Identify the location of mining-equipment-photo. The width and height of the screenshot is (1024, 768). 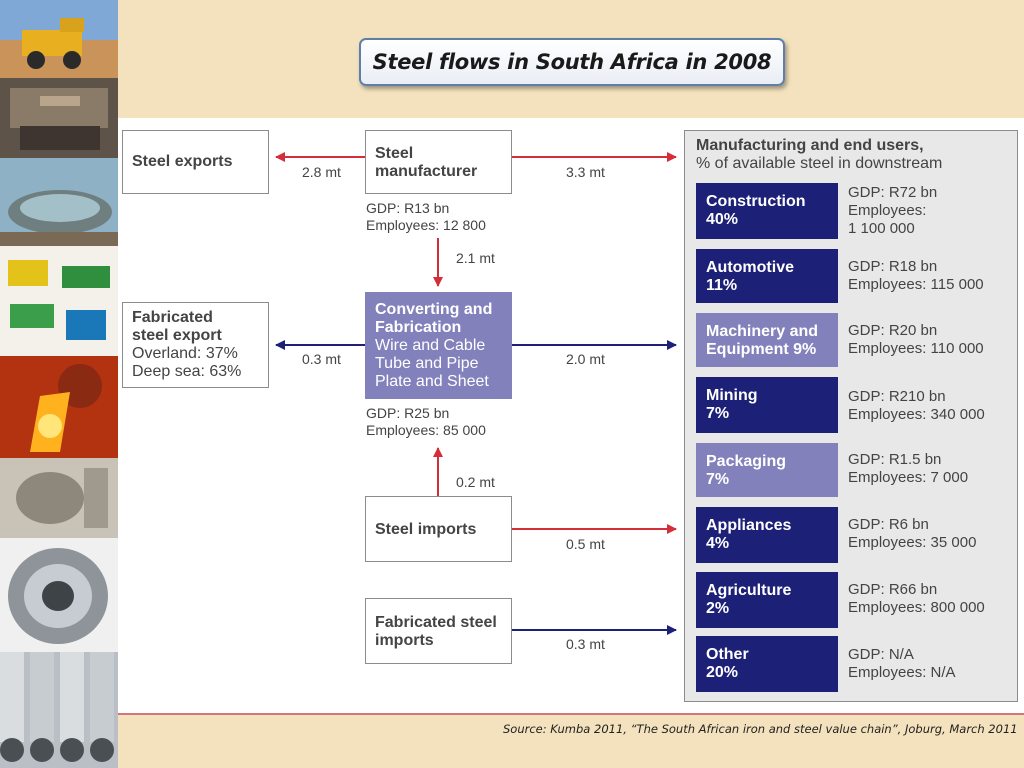
(59, 301).